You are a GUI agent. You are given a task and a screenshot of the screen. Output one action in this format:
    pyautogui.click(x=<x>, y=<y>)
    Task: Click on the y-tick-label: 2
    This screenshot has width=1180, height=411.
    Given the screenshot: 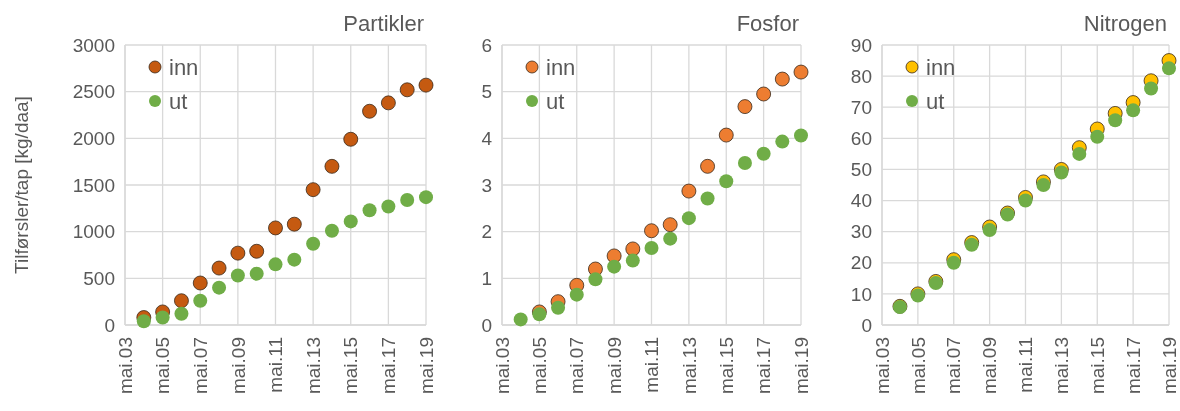 What is the action you would take?
    pyautogui.click(x=486, y=232)
    